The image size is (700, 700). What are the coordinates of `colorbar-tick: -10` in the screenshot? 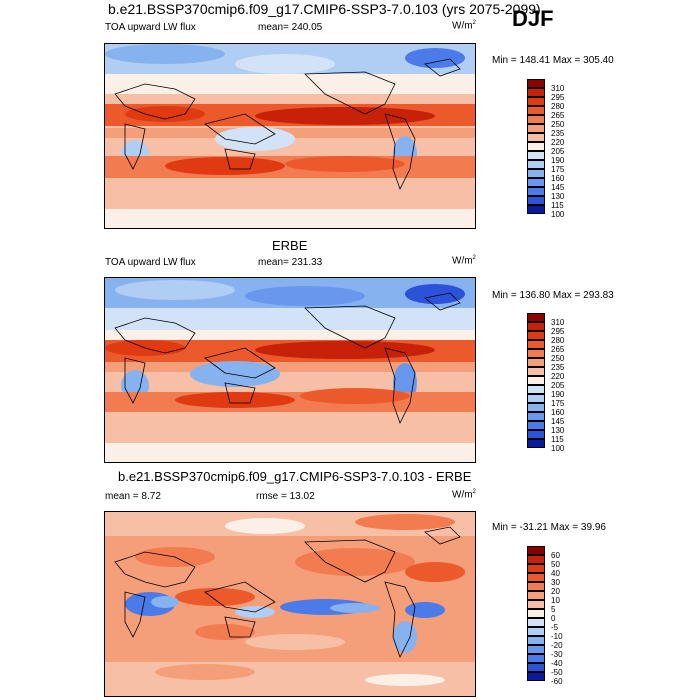 It's located at (557, 636).